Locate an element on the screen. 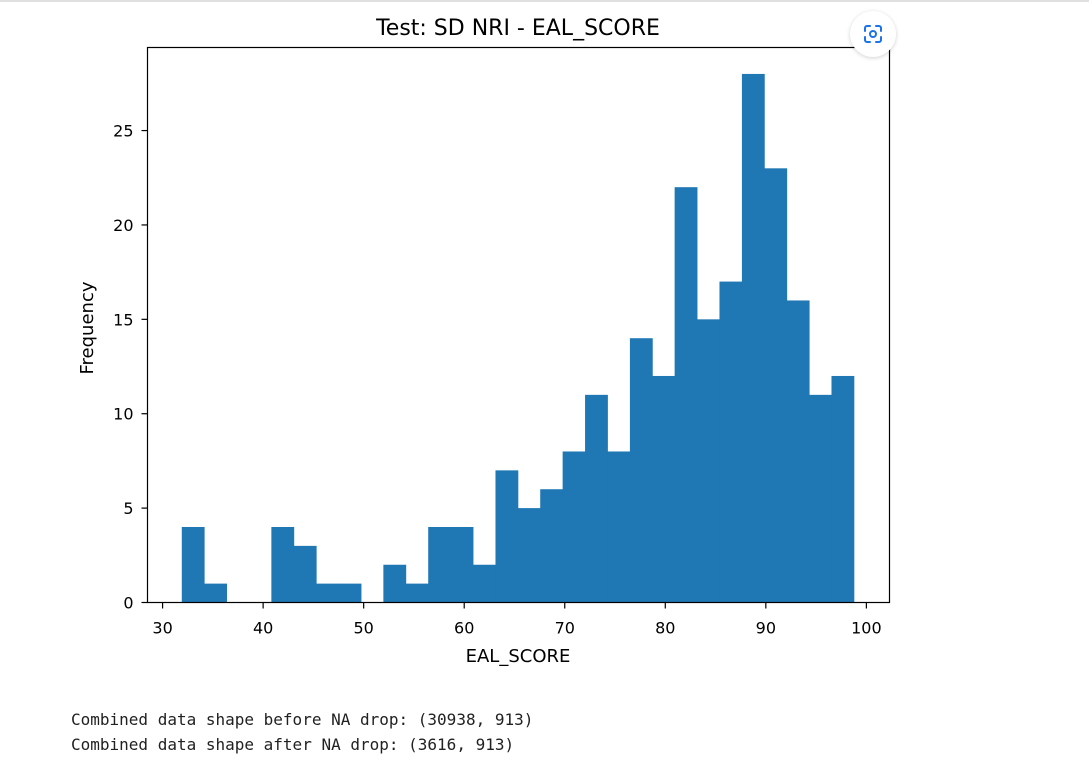  x-tick-label: 30 is located at coordinates (162, 628).